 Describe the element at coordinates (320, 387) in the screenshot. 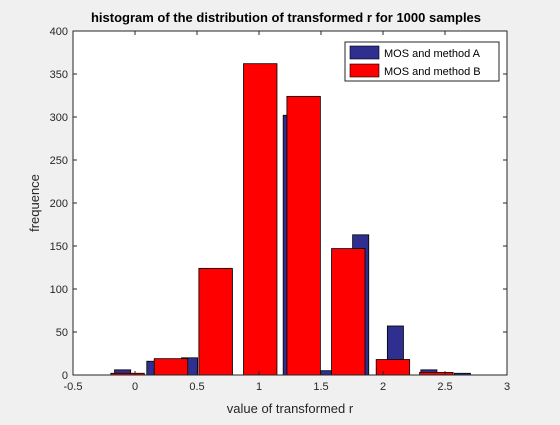

I see `x-tick-label-4: 1.5` at that location.